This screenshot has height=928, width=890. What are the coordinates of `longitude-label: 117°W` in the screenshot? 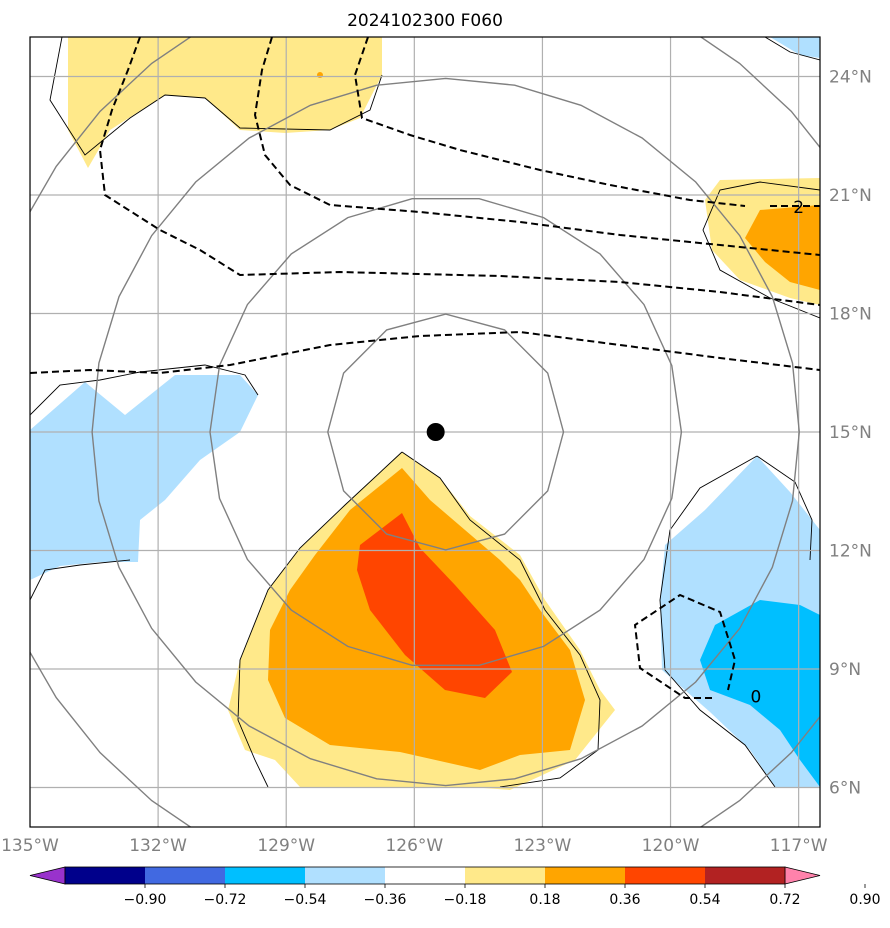 It's located at (799, 846).